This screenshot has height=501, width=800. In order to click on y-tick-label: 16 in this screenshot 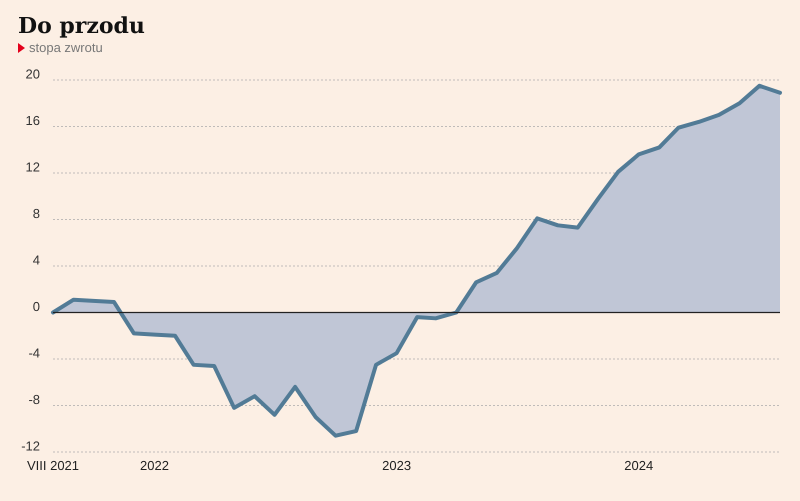, I will do `click(33, 120)`.